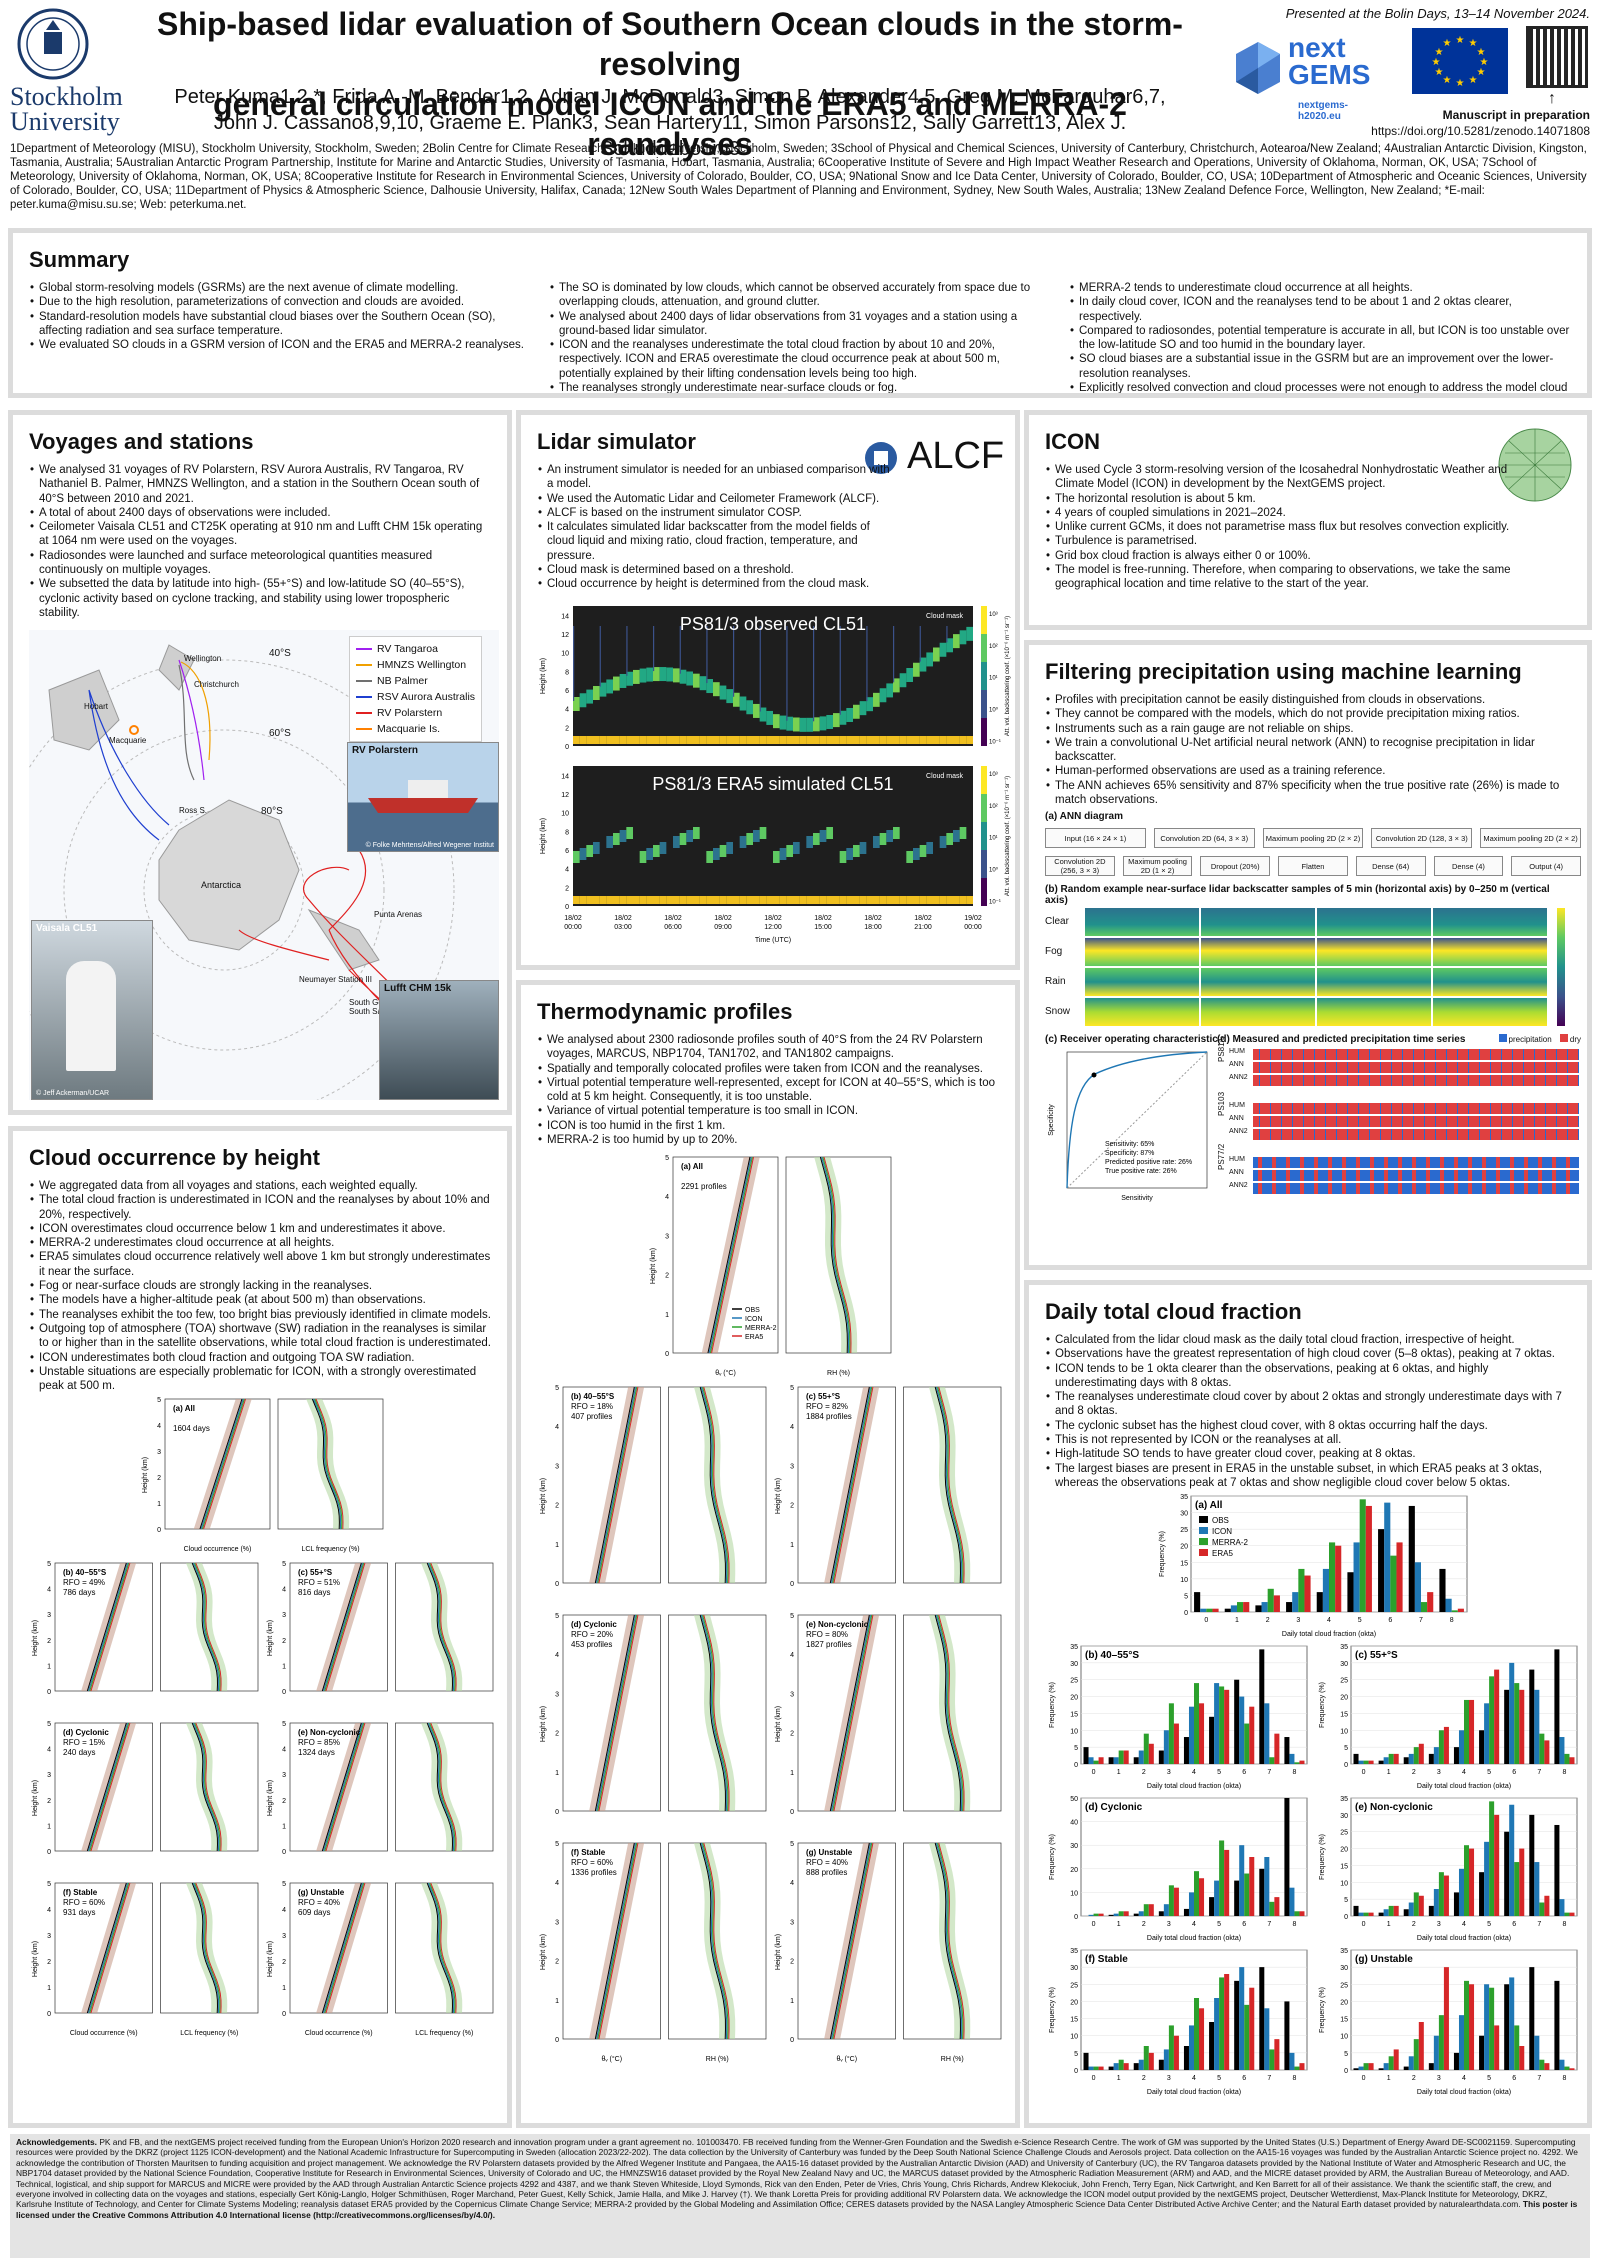 The image size is (1600, 2262). What do you see at coordinates (415, 713) in the screenshot?
I see `map-legend-item: RV Polarstern` at bounding box center [415, 713].